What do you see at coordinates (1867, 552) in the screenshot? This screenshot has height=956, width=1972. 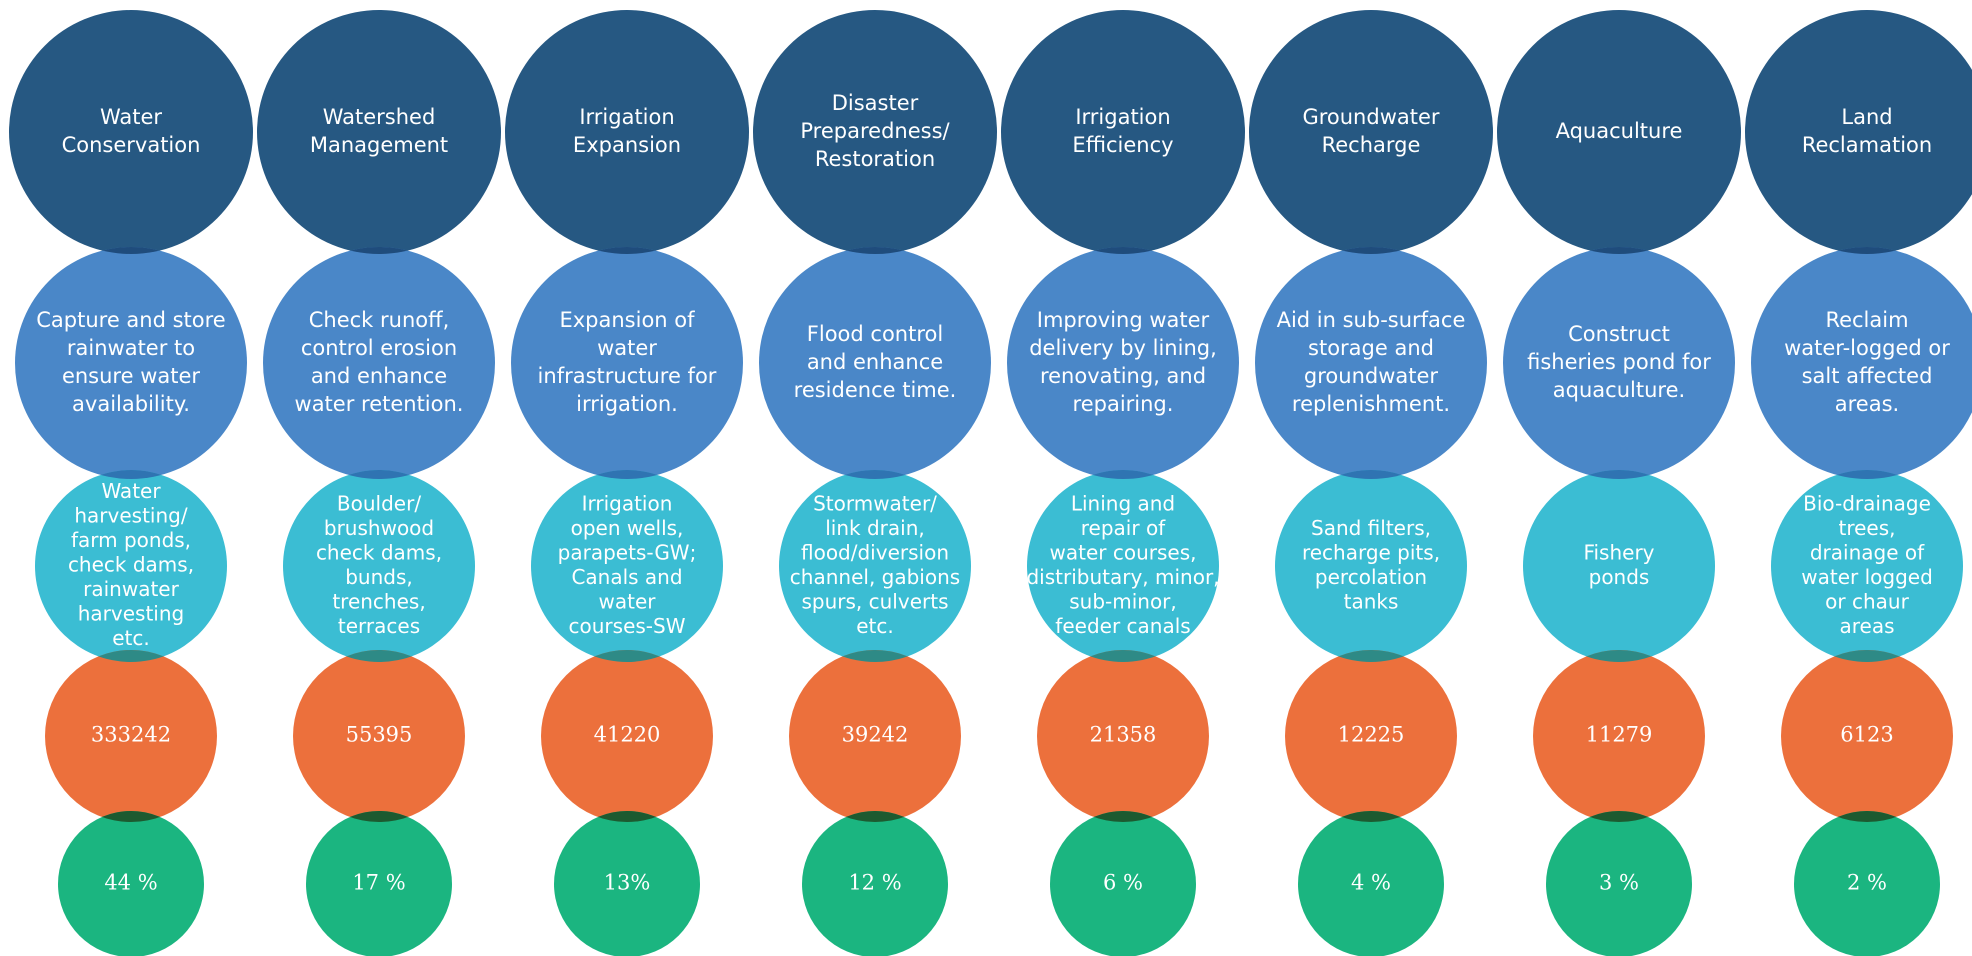 I see `examples-line: drainage of` at bounding box center [1867, 552].